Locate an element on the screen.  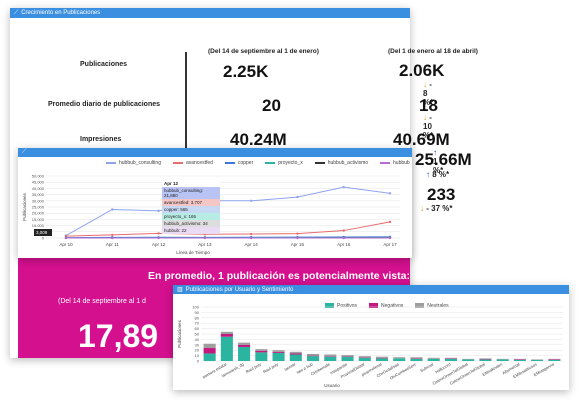
tooltip-row: copper: 565 is located at coordinates (191, 209).